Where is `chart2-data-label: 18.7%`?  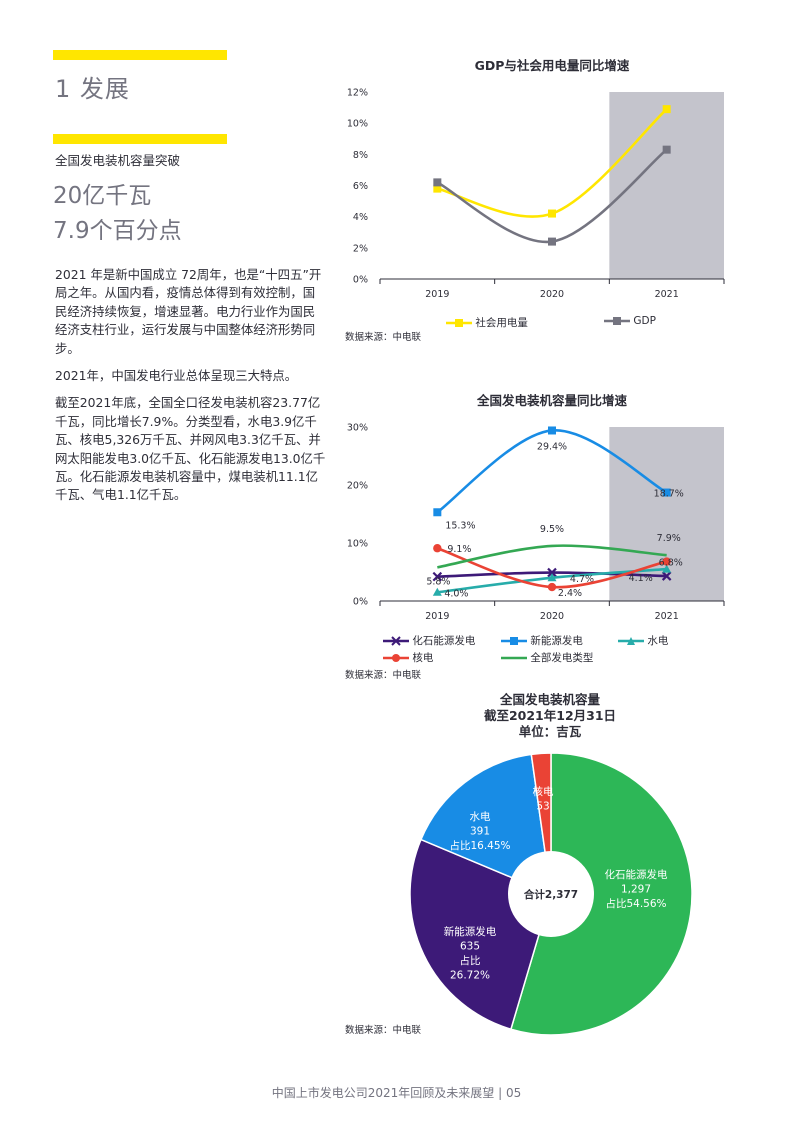
chart2-data-label: 18.7% is located at coordinates (669, 494).